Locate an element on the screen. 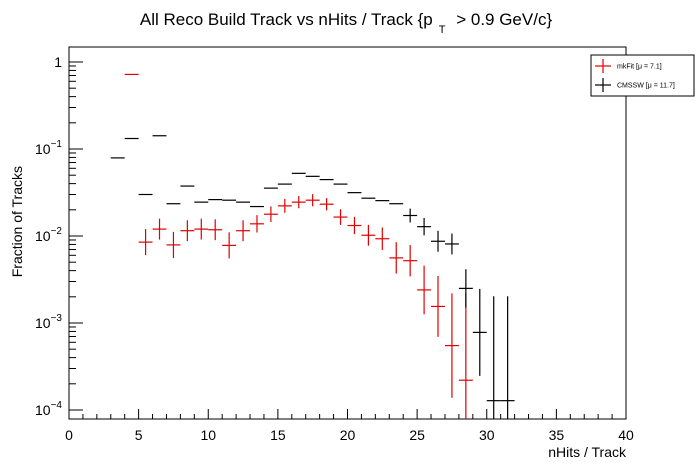 The image size is (696, 472). y-axis-label: Fraction of Tracks is located at coordinates (17, 221).